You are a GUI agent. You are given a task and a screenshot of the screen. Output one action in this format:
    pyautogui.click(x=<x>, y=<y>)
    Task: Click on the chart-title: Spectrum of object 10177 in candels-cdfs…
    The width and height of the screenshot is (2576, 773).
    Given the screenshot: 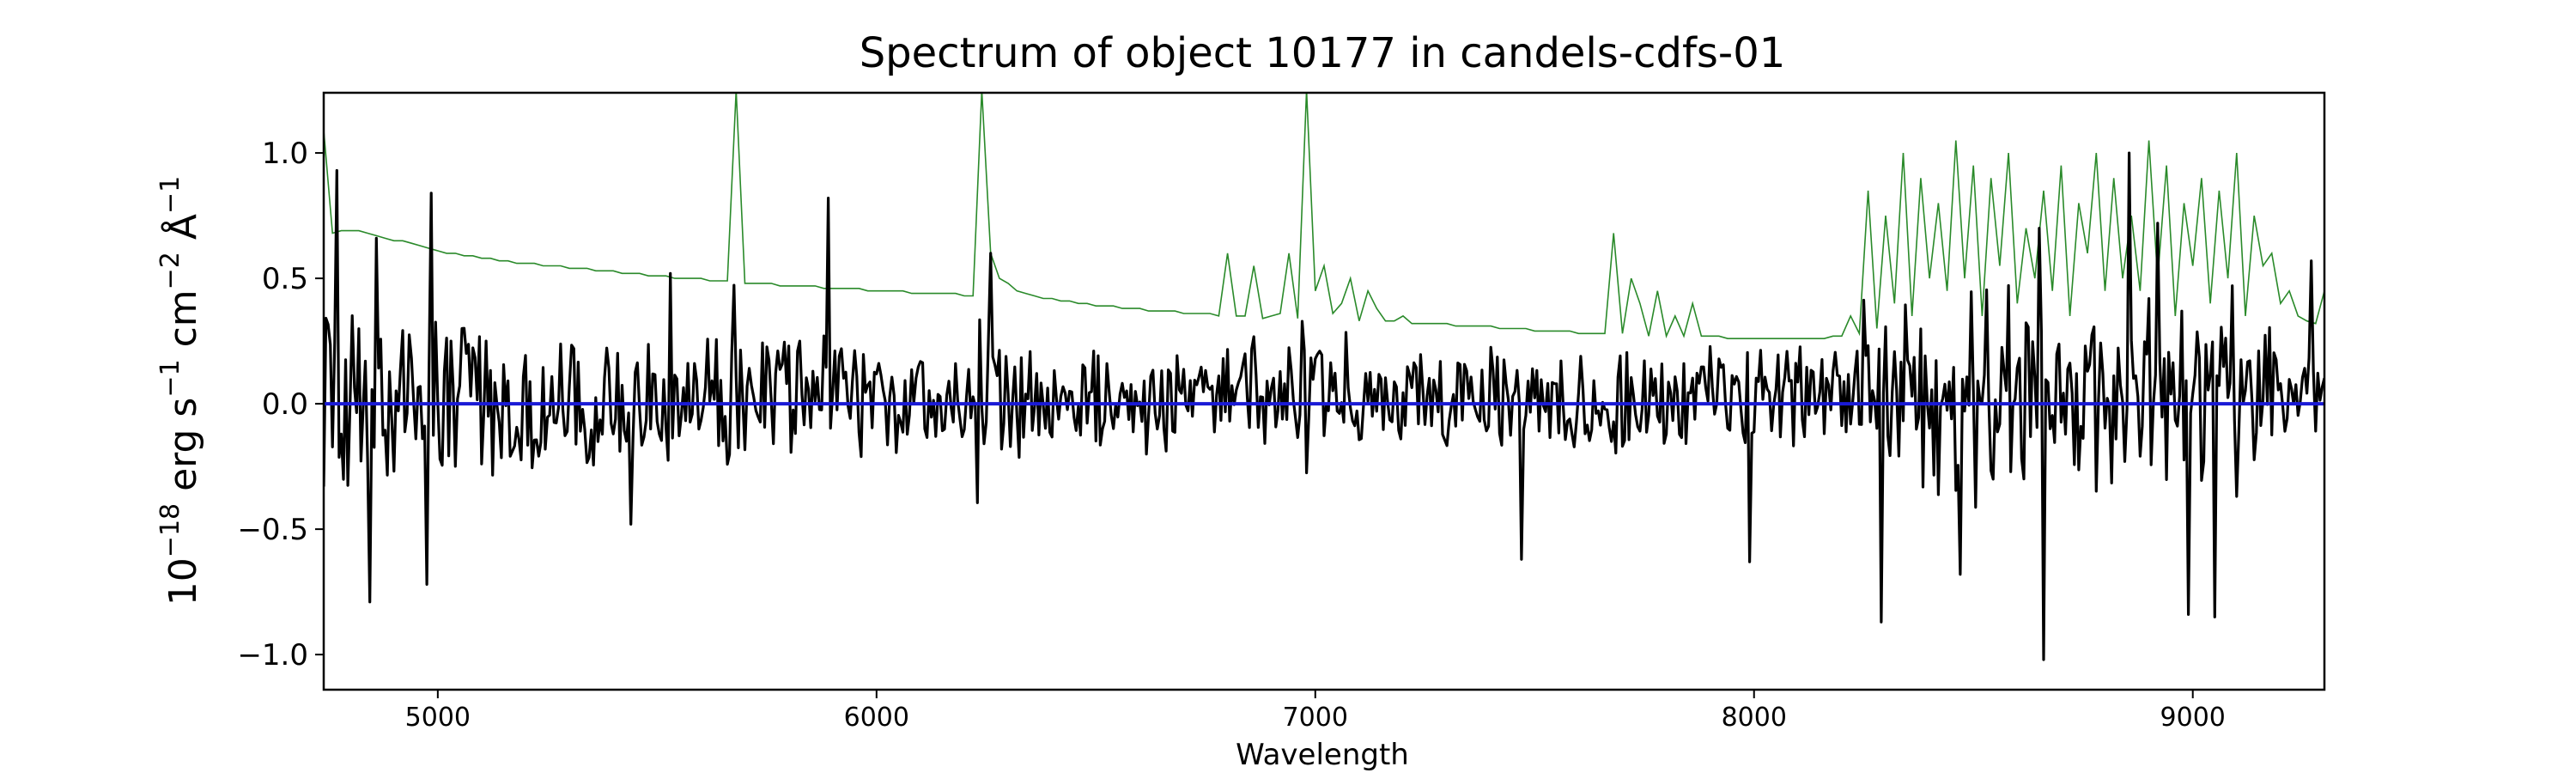 What is the action you would take?
    pyautogui.click(x=1323, y=53)
    